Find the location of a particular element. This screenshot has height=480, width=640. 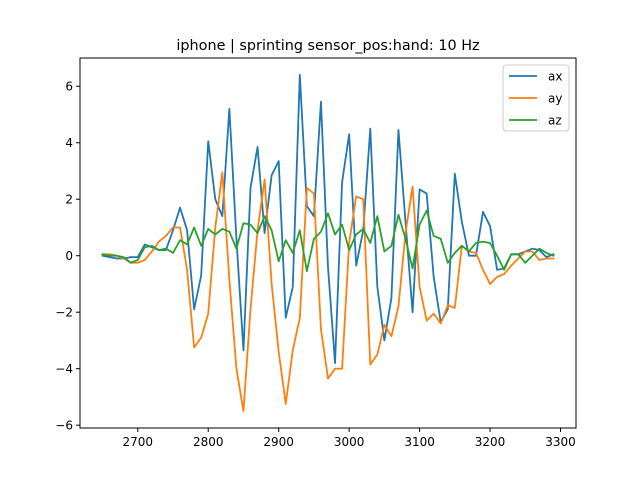

x-tick-label: 2900 is located at coordinates (278, 442).